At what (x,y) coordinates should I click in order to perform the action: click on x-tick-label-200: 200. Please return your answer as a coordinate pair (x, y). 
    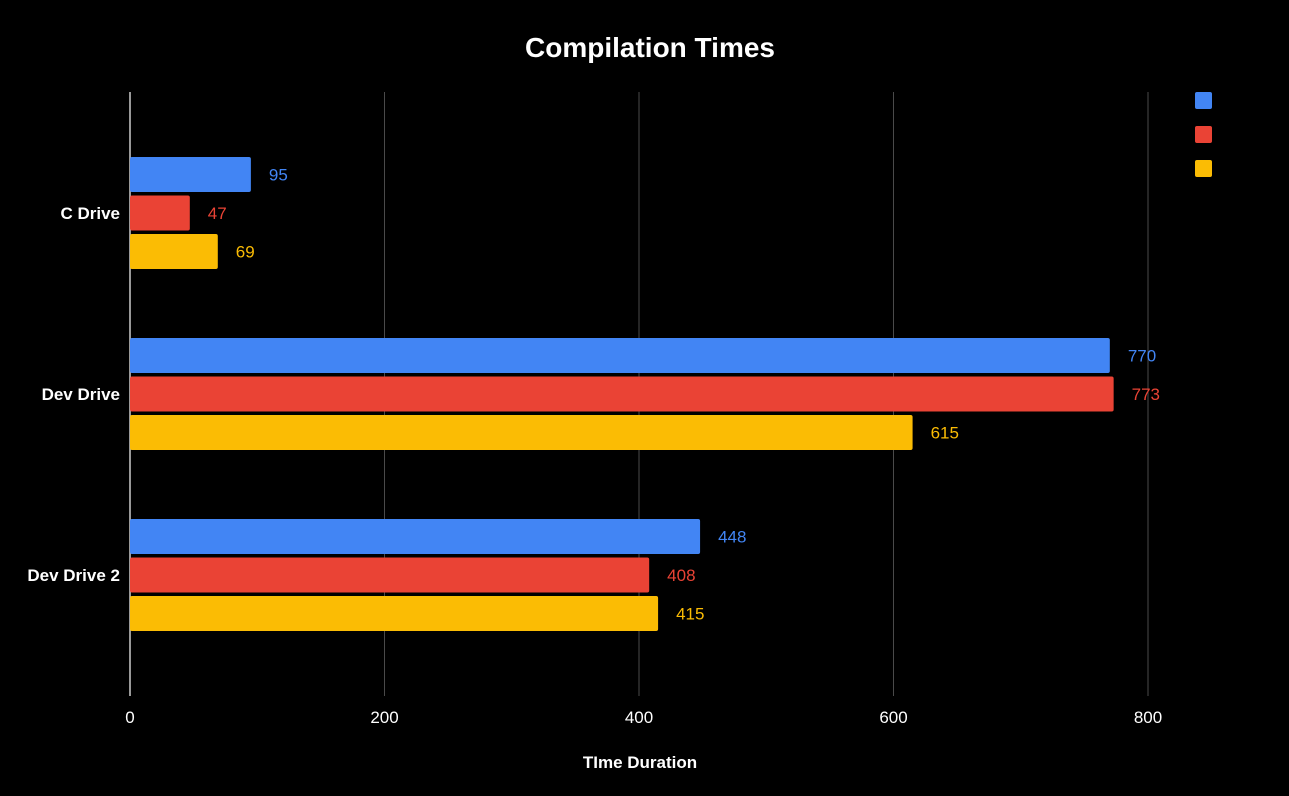
    Looking at the image, I should click on (384, 717).